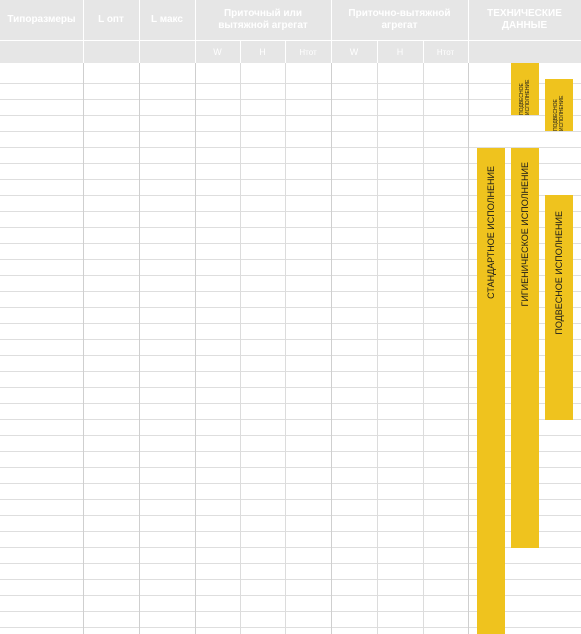 Image resolution: width=581 pixels, height=634 pixels. I want to click on table-header, so click(290, 31).